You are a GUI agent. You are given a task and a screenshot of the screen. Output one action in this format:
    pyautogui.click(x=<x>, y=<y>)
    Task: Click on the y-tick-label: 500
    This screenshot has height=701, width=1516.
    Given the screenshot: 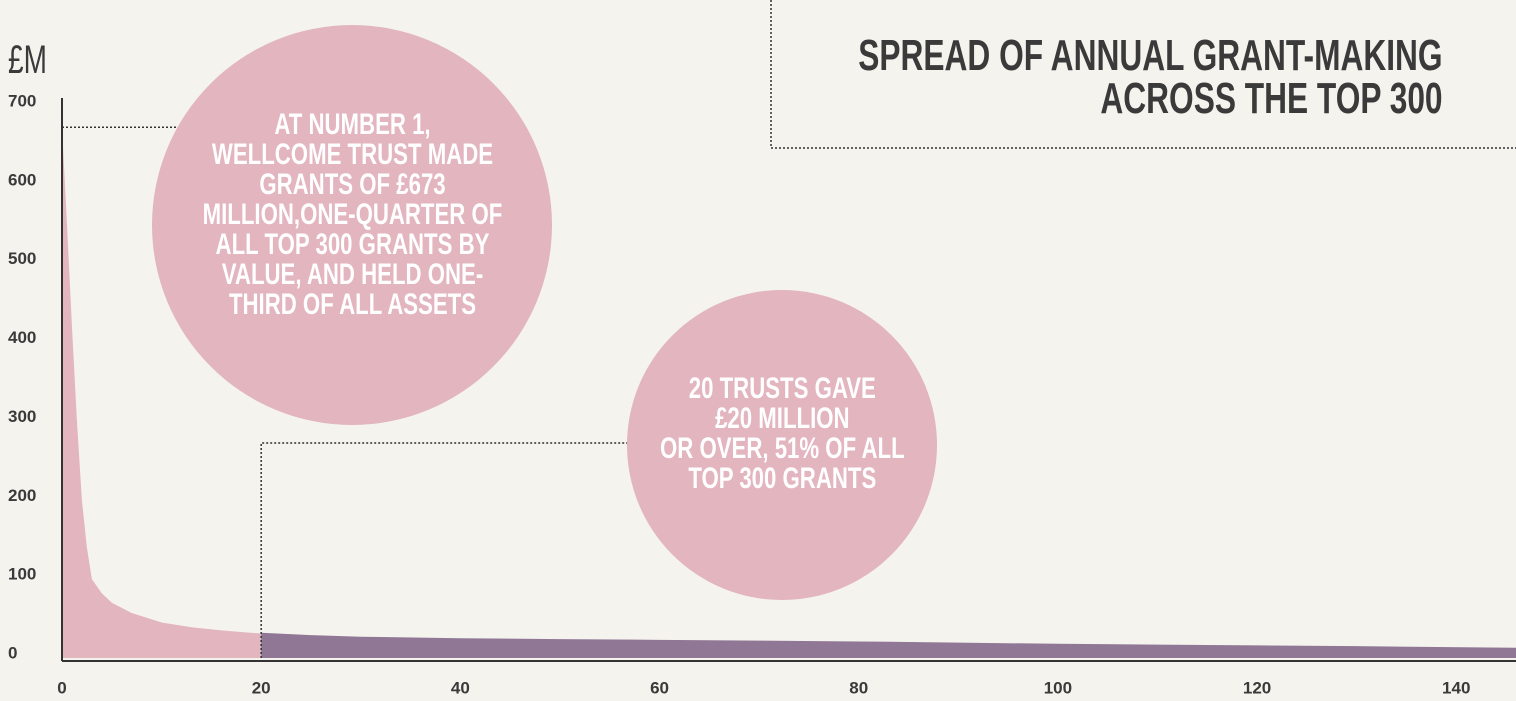 What is the action you would take?
    pyautogui.click(x=22, y=258)
    